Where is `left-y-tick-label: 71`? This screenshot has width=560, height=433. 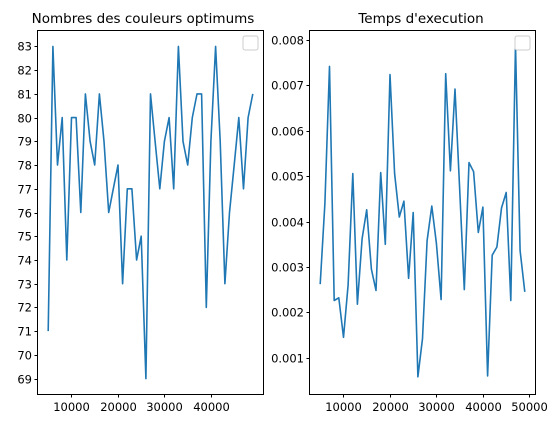
left-y-tick-label: 71 is located at coordinates (24, 332).